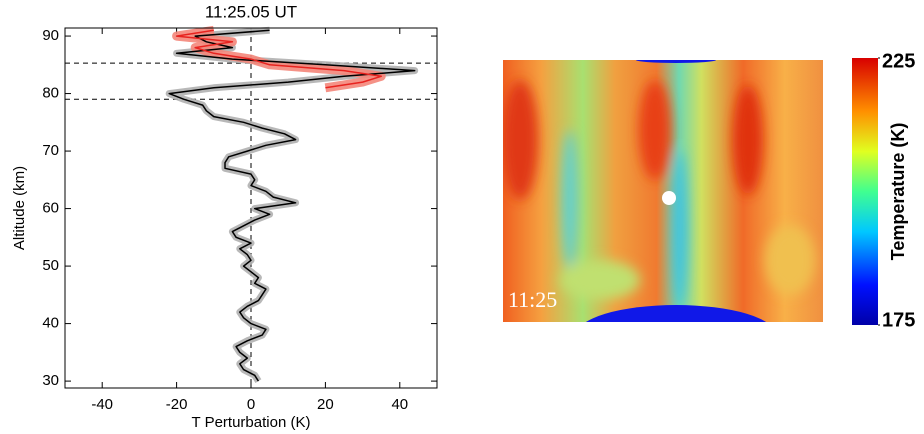 The height and width of the screenshot is (434, 924). Describe the element at coordinates (50, 323) in the screenshot. I see `y-tick-label: 40` at that location.